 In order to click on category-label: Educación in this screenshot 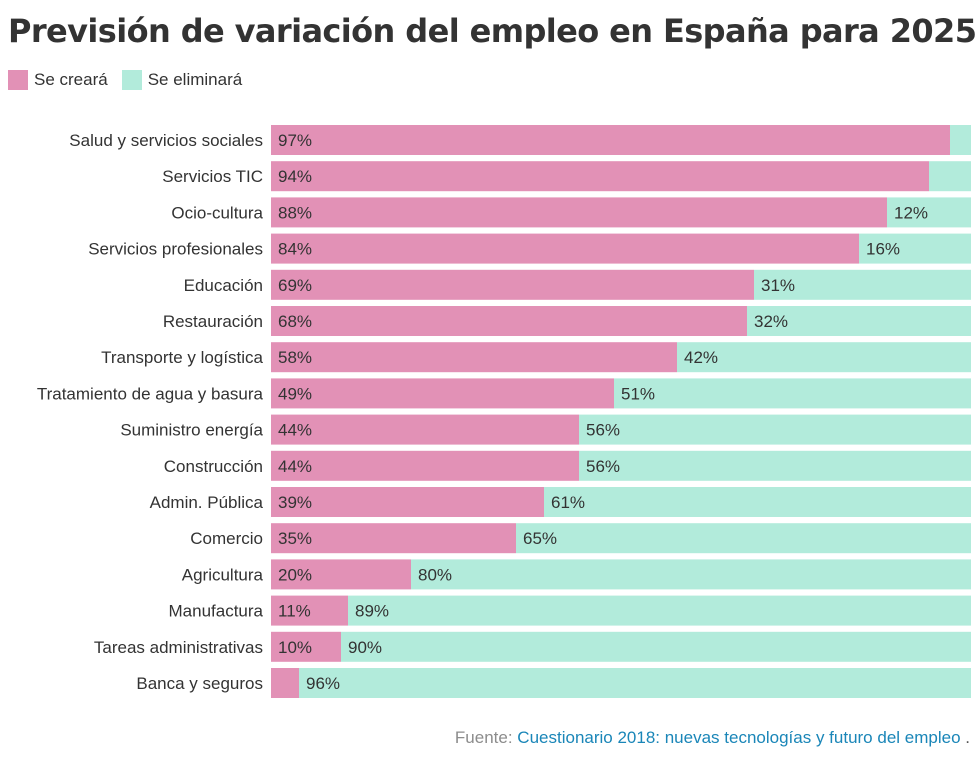, I will do `click(223, 285)`.